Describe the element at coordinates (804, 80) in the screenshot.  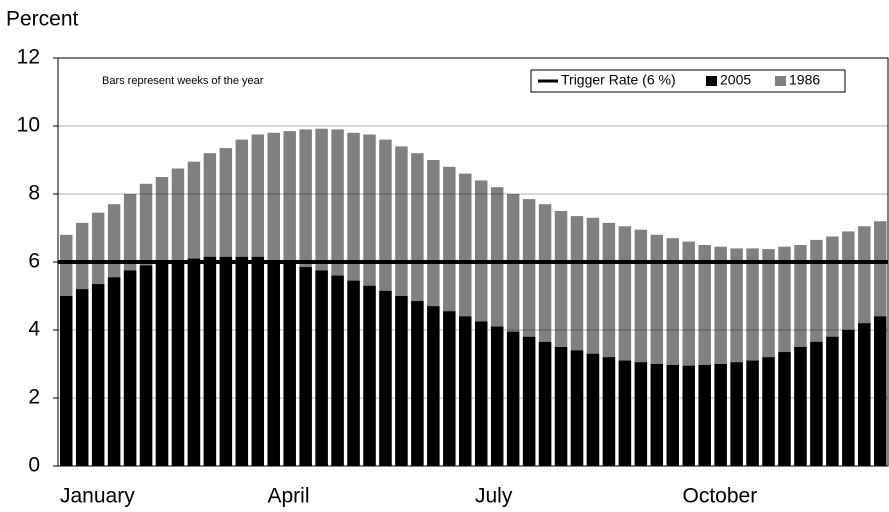
I see `legend-label: 1986` at that location.